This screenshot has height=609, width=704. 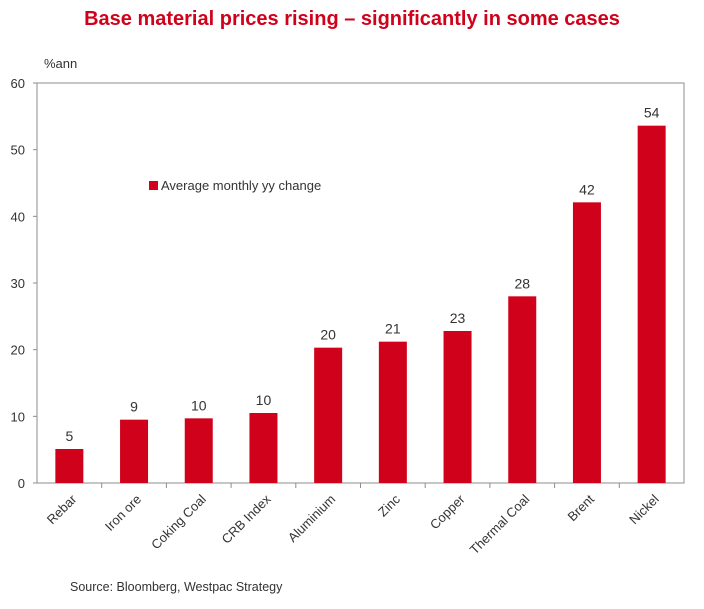 I want to click on y-tick-label: 40, so click(x=18, y=216).